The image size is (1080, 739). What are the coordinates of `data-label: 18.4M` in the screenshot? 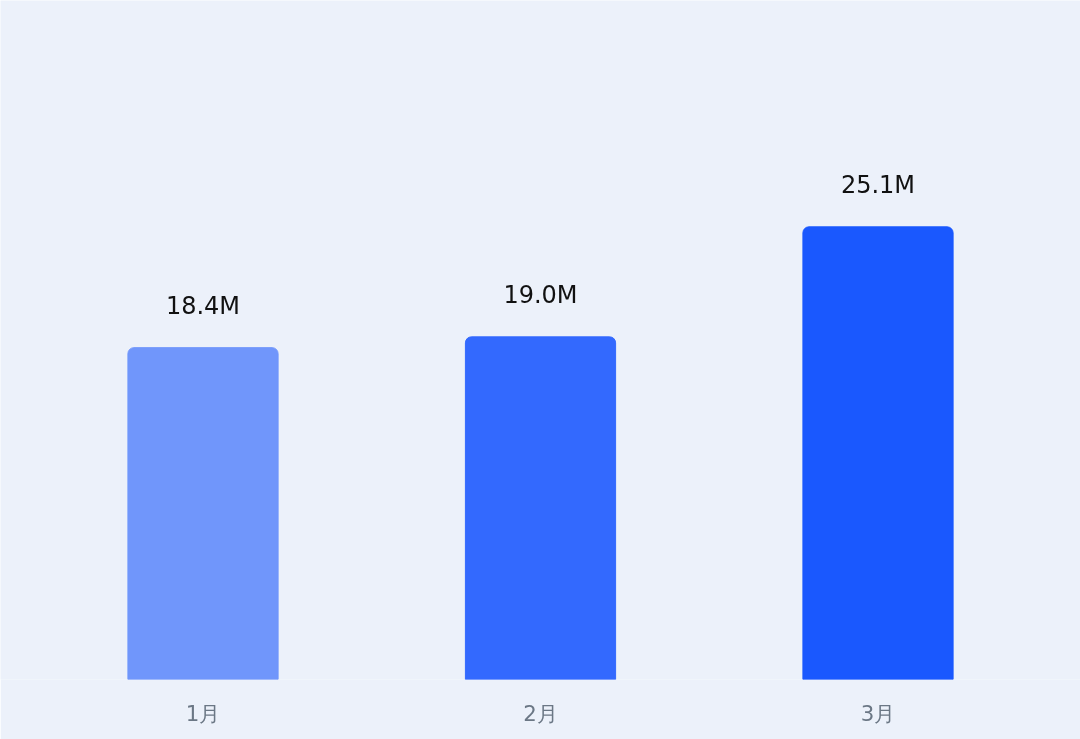 It's located at (203, 305).